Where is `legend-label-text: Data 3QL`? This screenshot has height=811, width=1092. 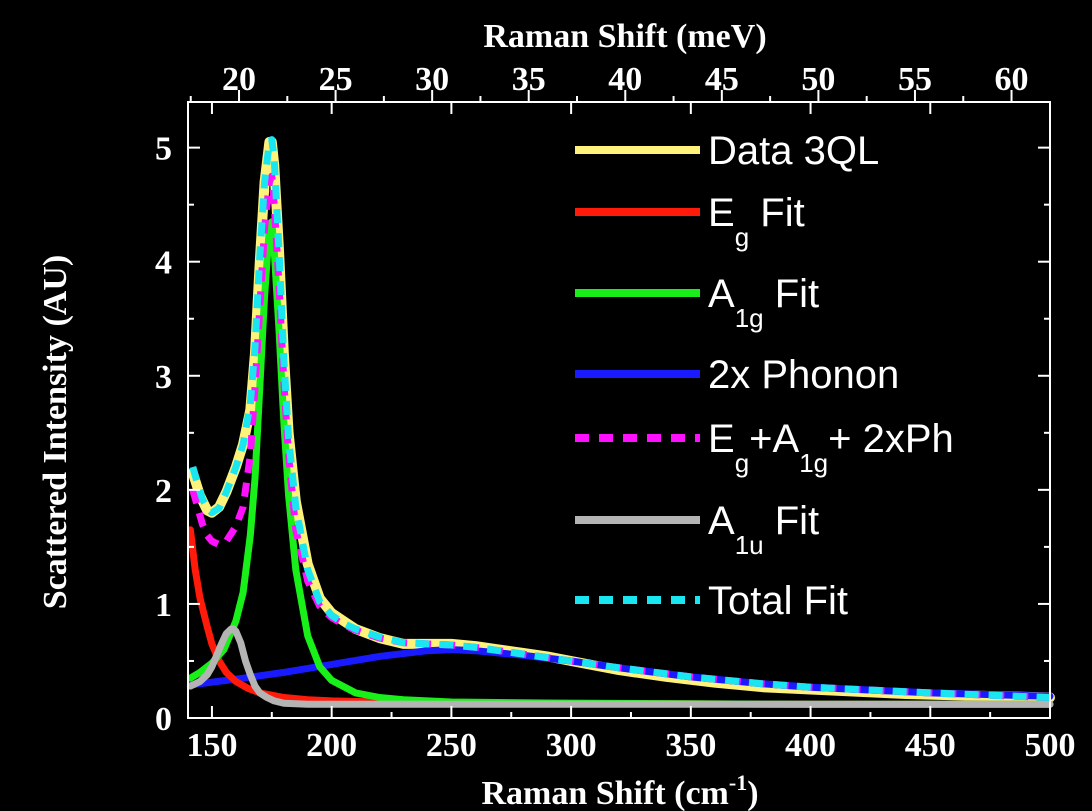
legend-label-text: Data 3QL is located at coordinates (793, 151).